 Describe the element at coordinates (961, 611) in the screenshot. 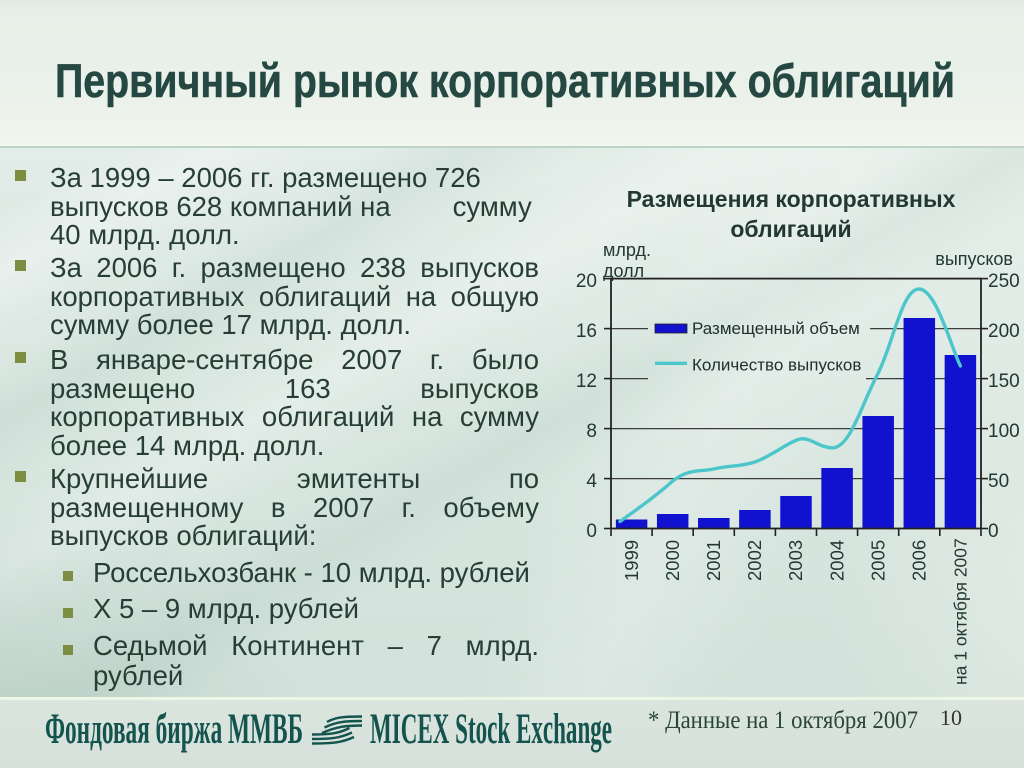

I see `svg-text: на 1 октября 2007` at that location.